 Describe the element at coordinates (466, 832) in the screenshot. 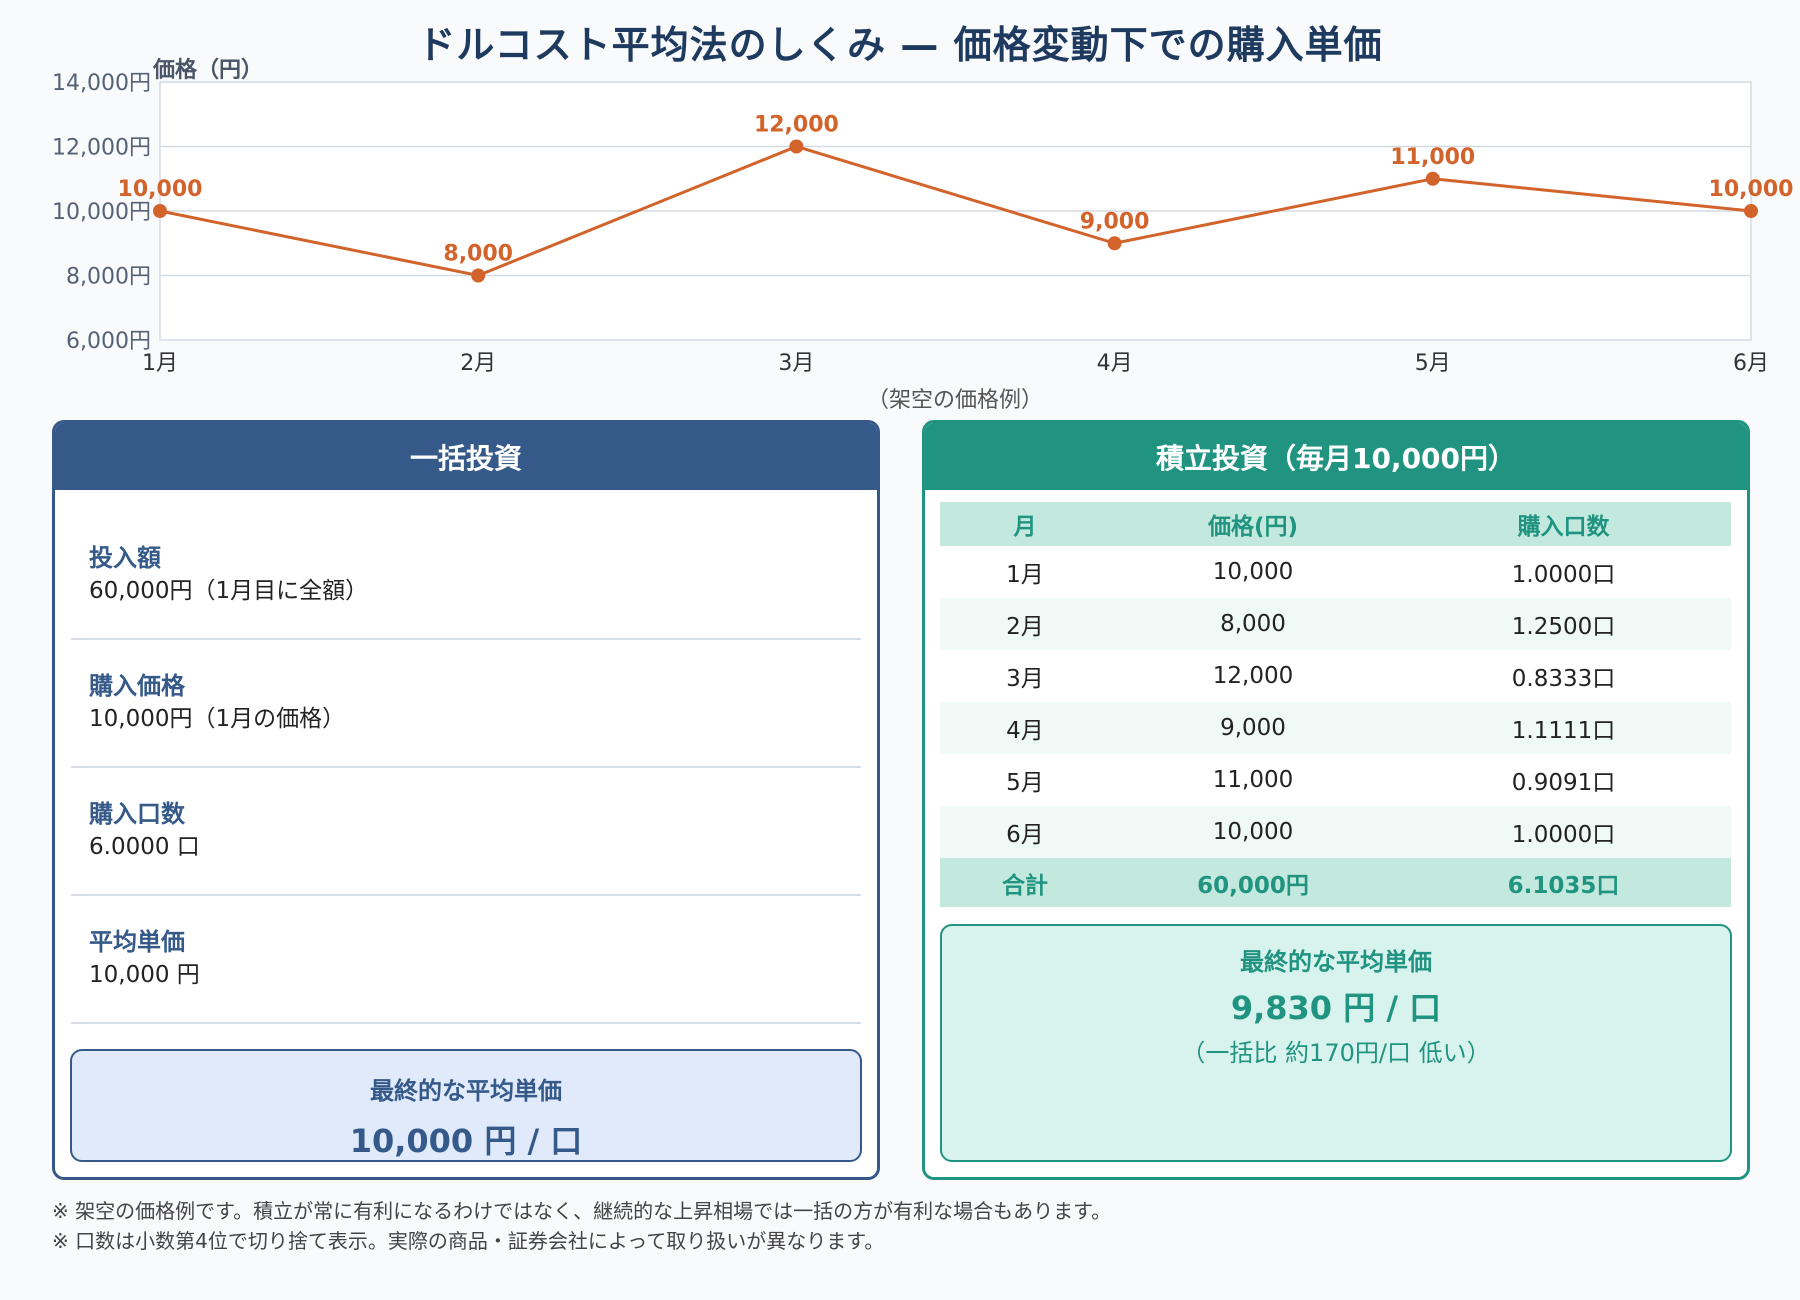

I see `section-units: 購入口数 6.0000 口` at that location.